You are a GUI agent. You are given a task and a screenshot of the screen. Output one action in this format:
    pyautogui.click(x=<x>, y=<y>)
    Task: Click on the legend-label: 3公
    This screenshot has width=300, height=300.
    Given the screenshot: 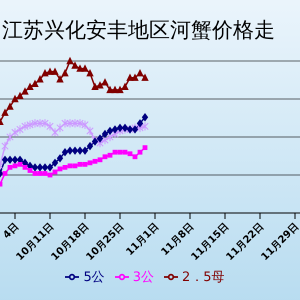 What is the action you would take?
    pyautogui.click(x=143, y=277)
    